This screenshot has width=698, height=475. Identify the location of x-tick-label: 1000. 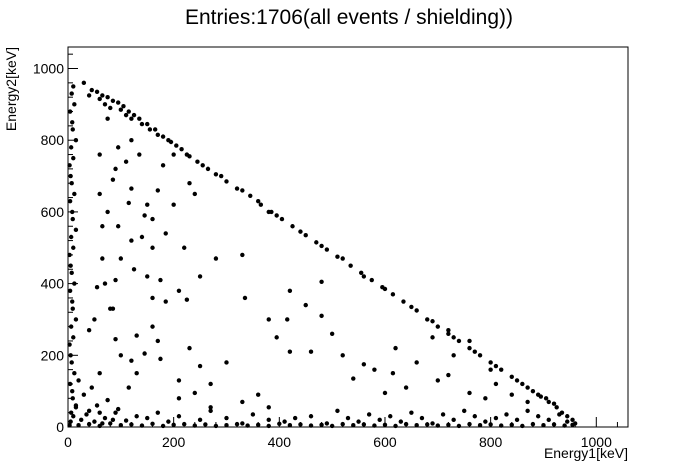
(596, 442).